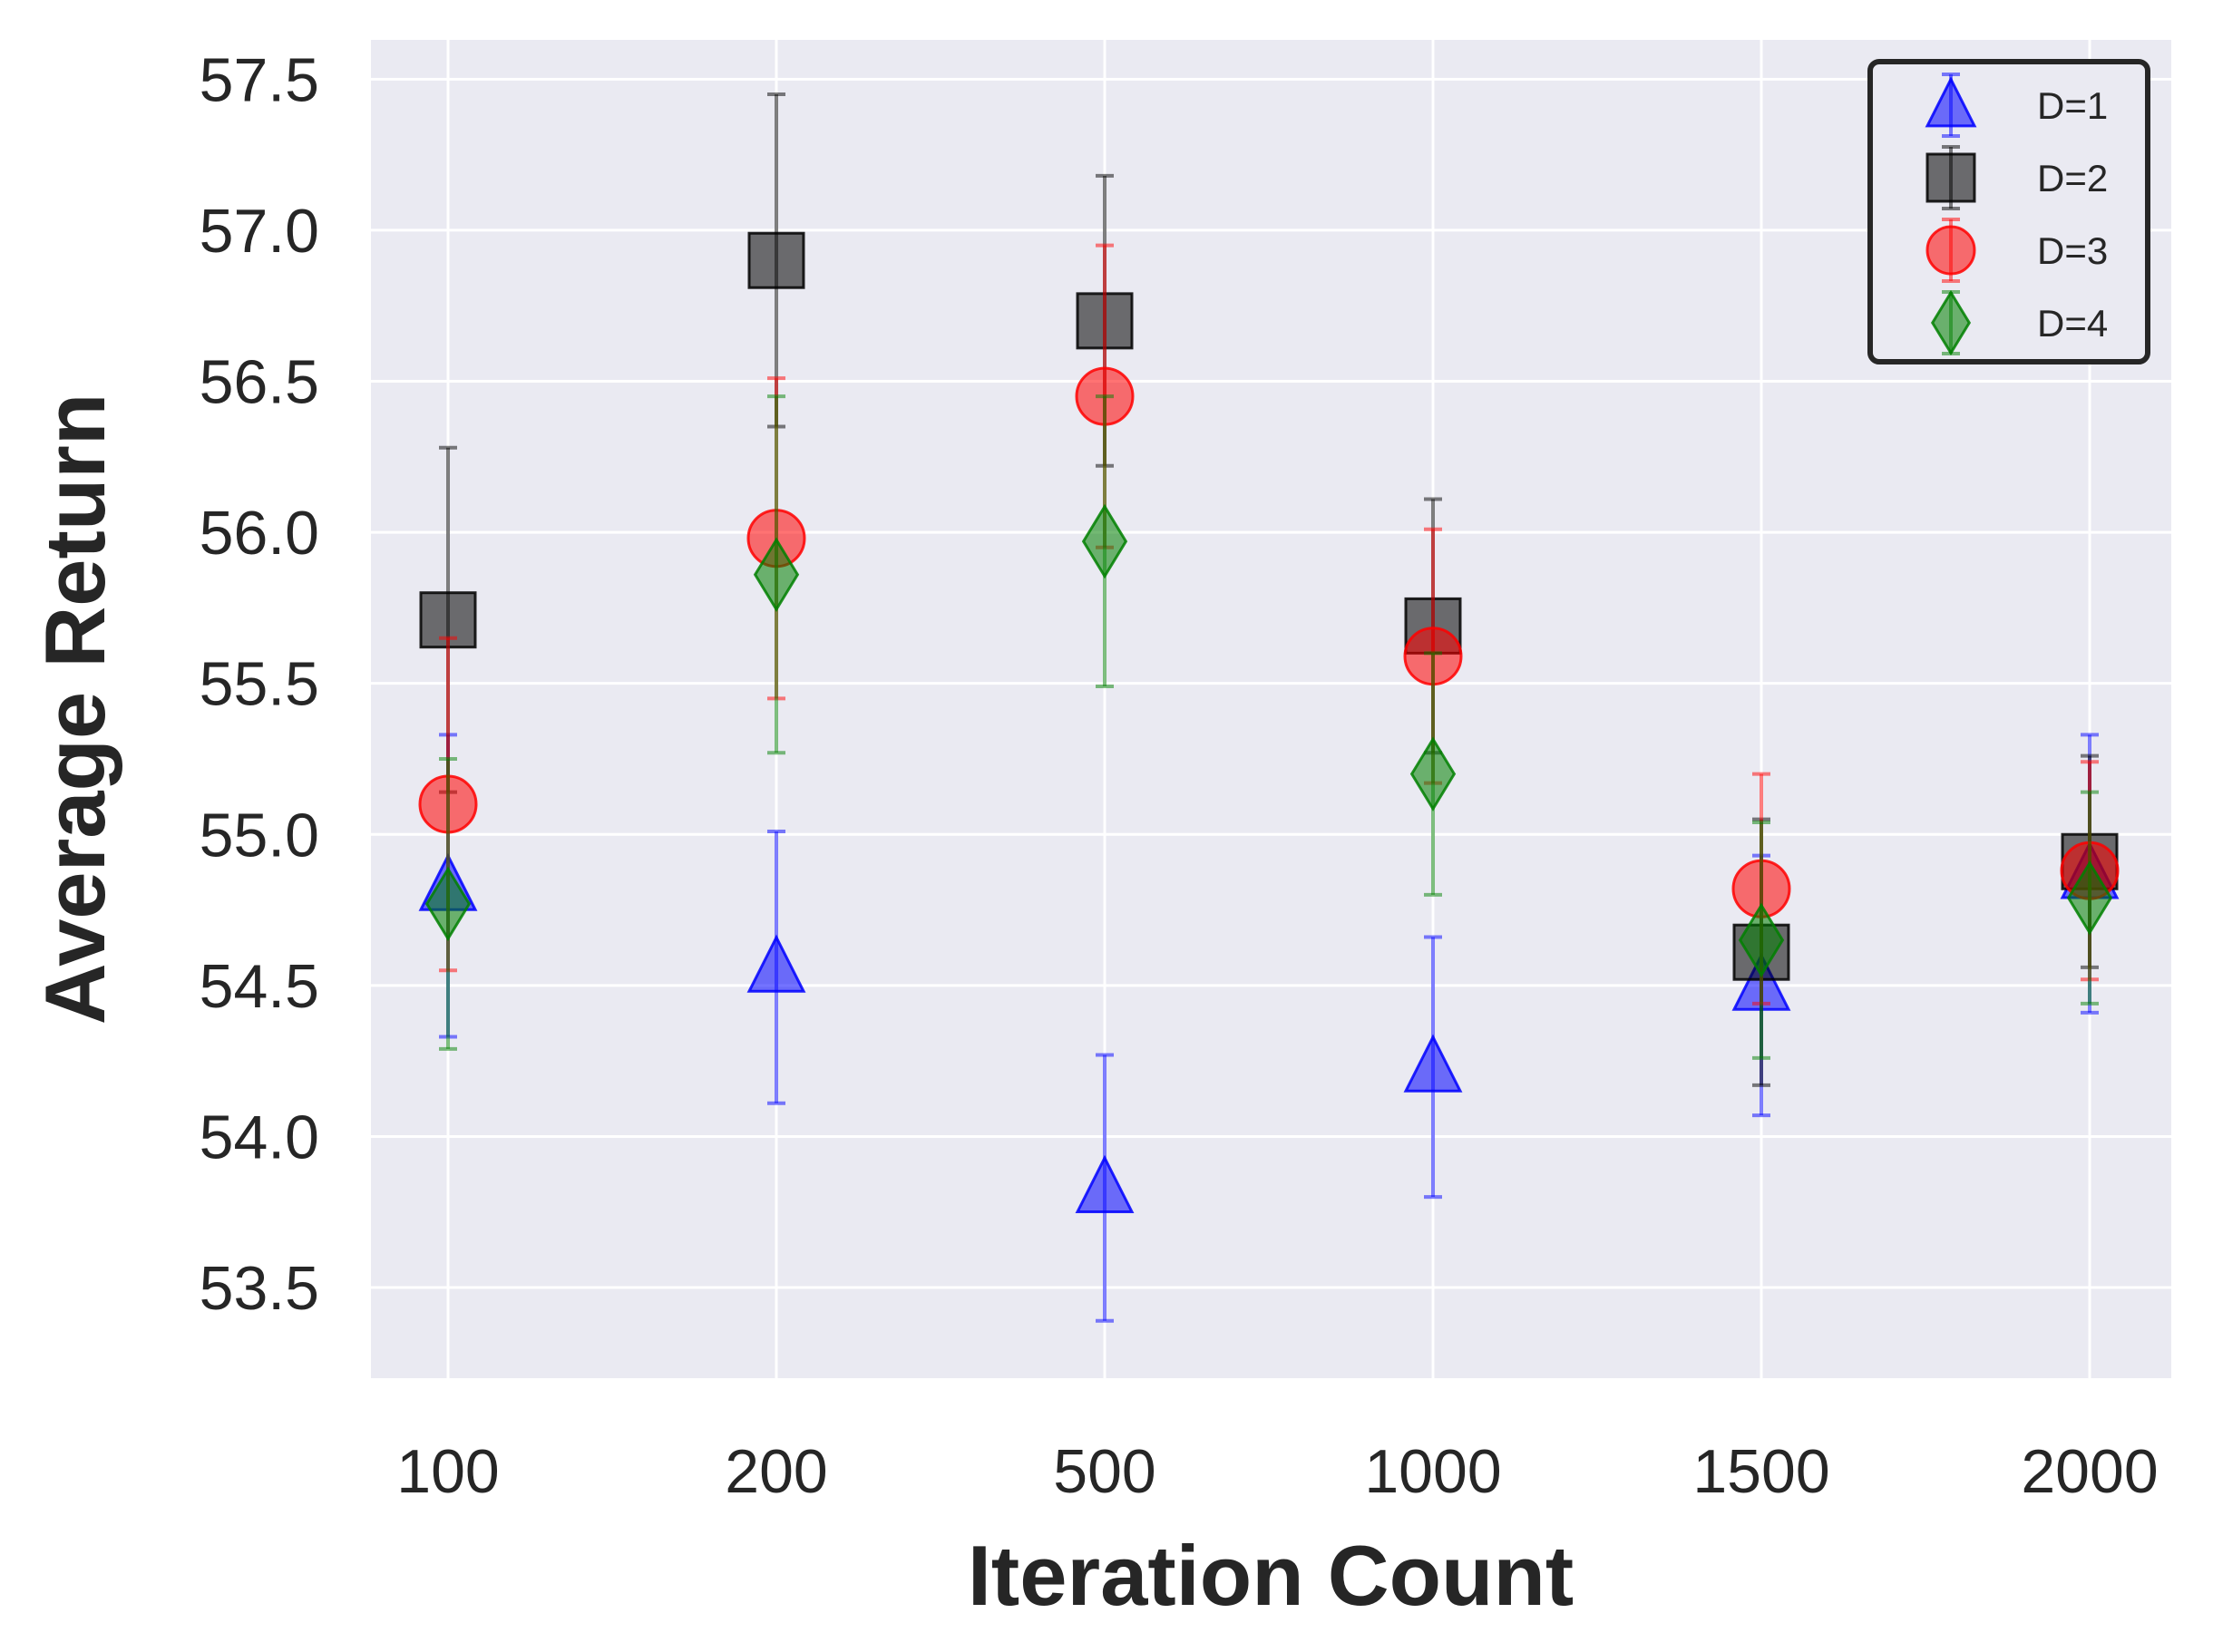  What do you see at coordinates (1271, 1575) in the screenshot?
I see `x-axis-title: Iteration Count` at bounding box center [1271, 1575].